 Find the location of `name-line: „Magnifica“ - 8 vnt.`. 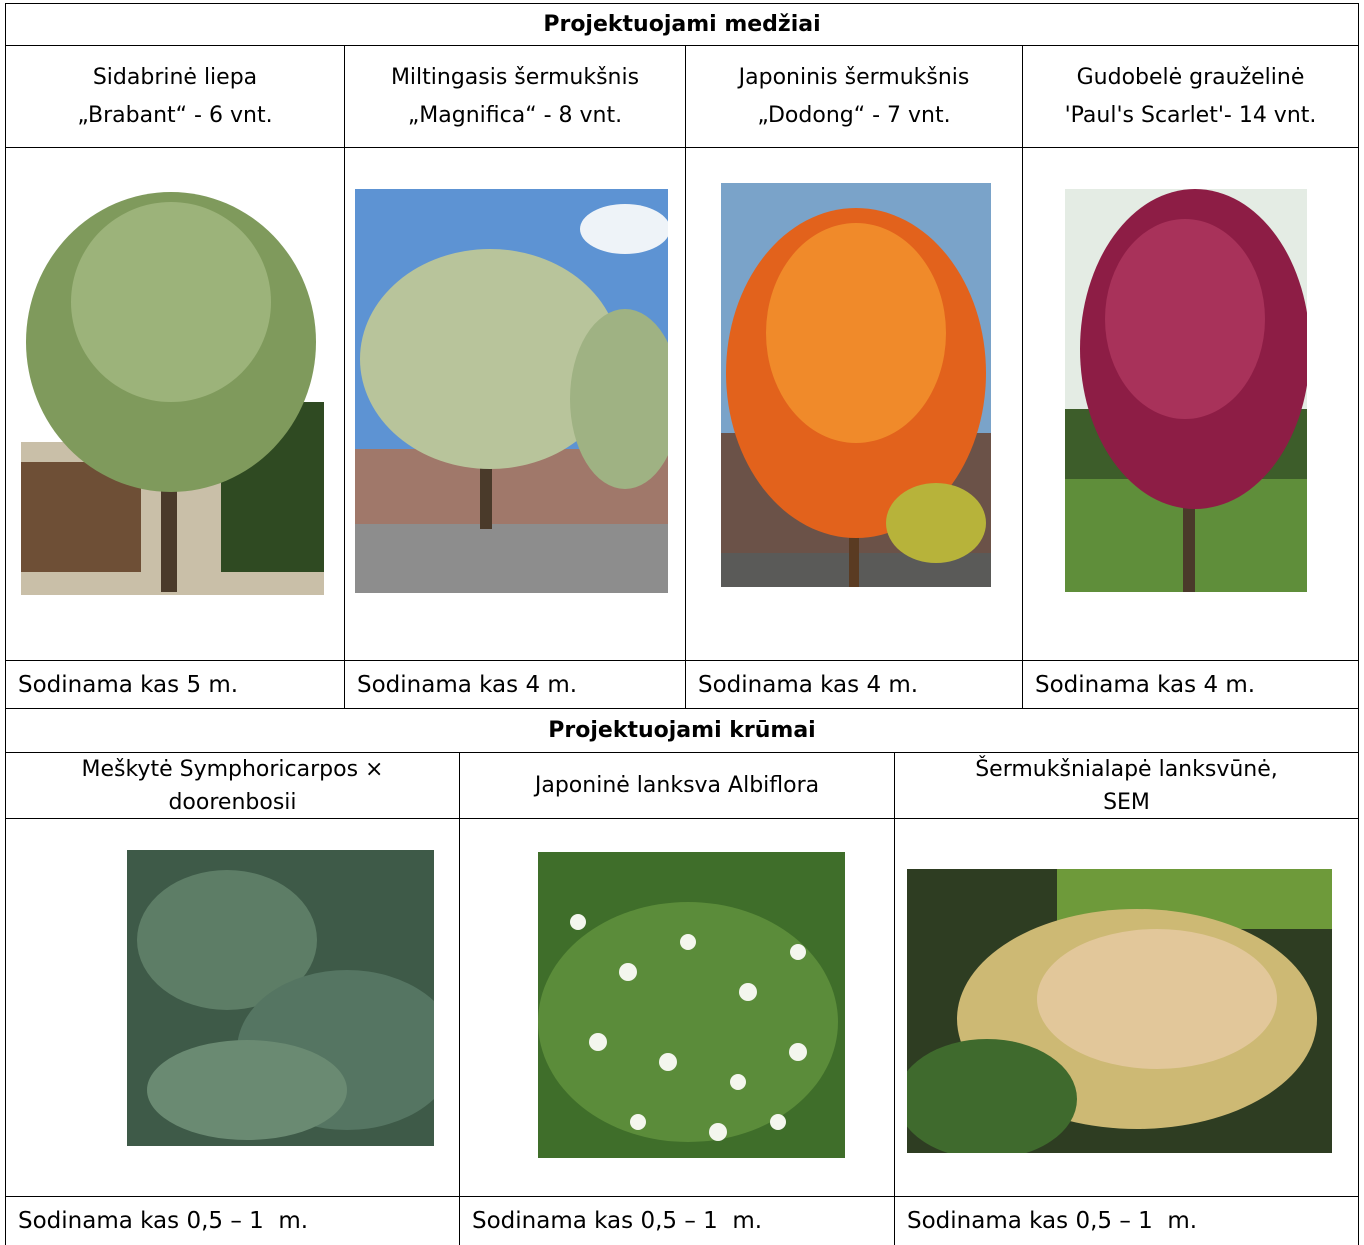

name-line: „Magnifica“ - 8 vnt. is located at coordinates (515, 115).